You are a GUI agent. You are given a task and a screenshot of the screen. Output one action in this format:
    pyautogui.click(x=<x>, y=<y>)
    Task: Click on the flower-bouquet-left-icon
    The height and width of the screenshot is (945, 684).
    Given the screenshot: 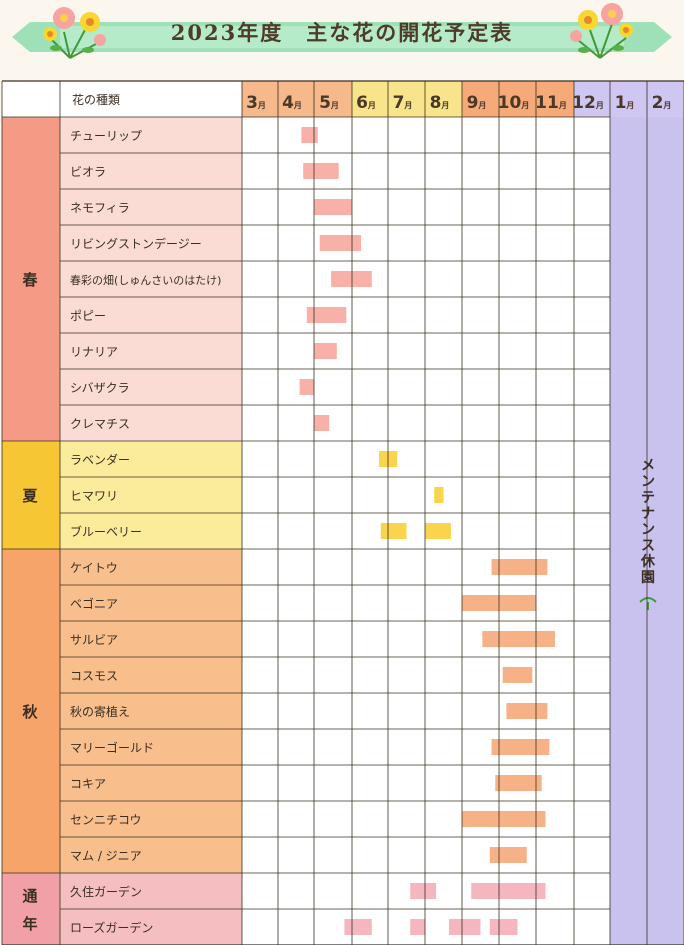 What is the action you would take?
    pyautogui.click(x=74, y=33)
    